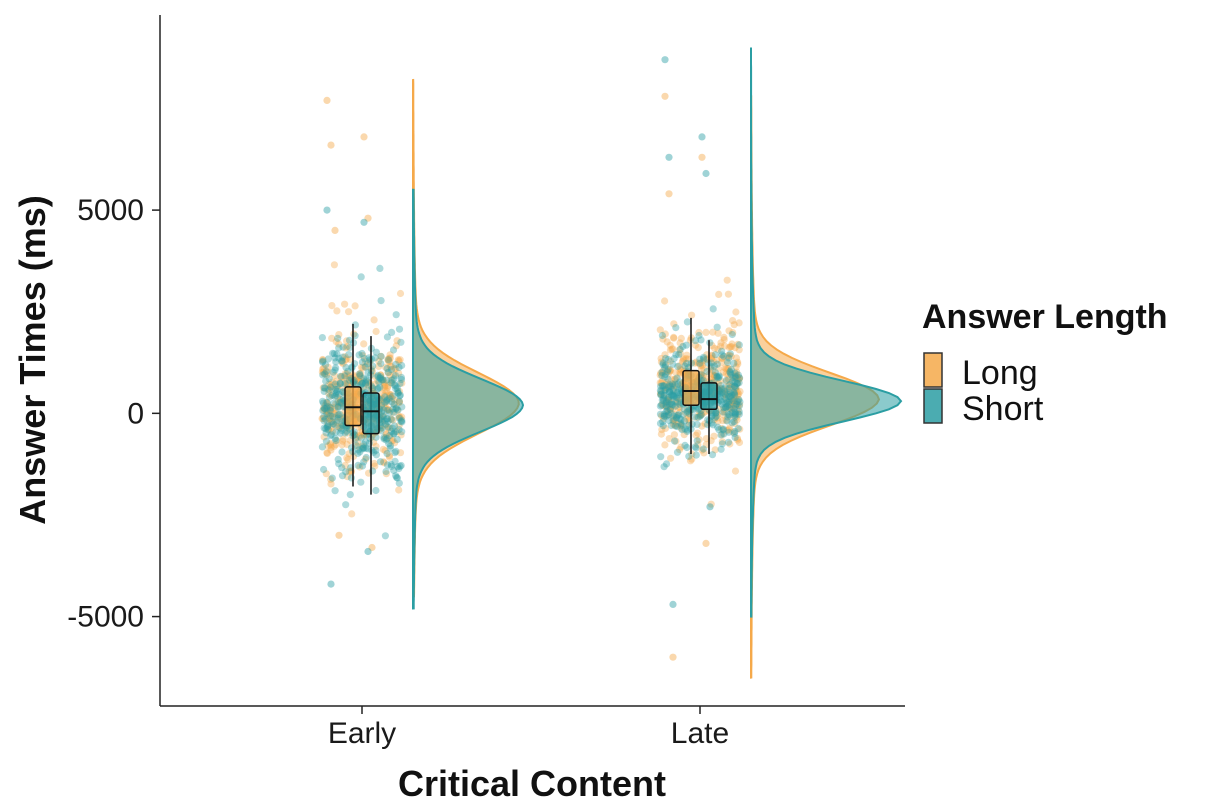  What do you see at coordinates (1045, 317) in the screenshot?
I see `legend-title: Answer Length` at bounding box center [1045, 317].